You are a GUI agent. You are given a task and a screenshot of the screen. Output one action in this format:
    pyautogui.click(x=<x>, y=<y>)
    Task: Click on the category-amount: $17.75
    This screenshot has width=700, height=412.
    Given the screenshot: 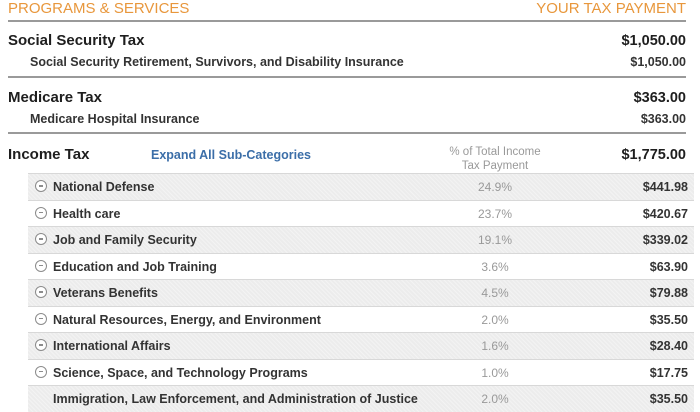 What is the action you would take?
    pyautogui.click(x=668, y=372)
    